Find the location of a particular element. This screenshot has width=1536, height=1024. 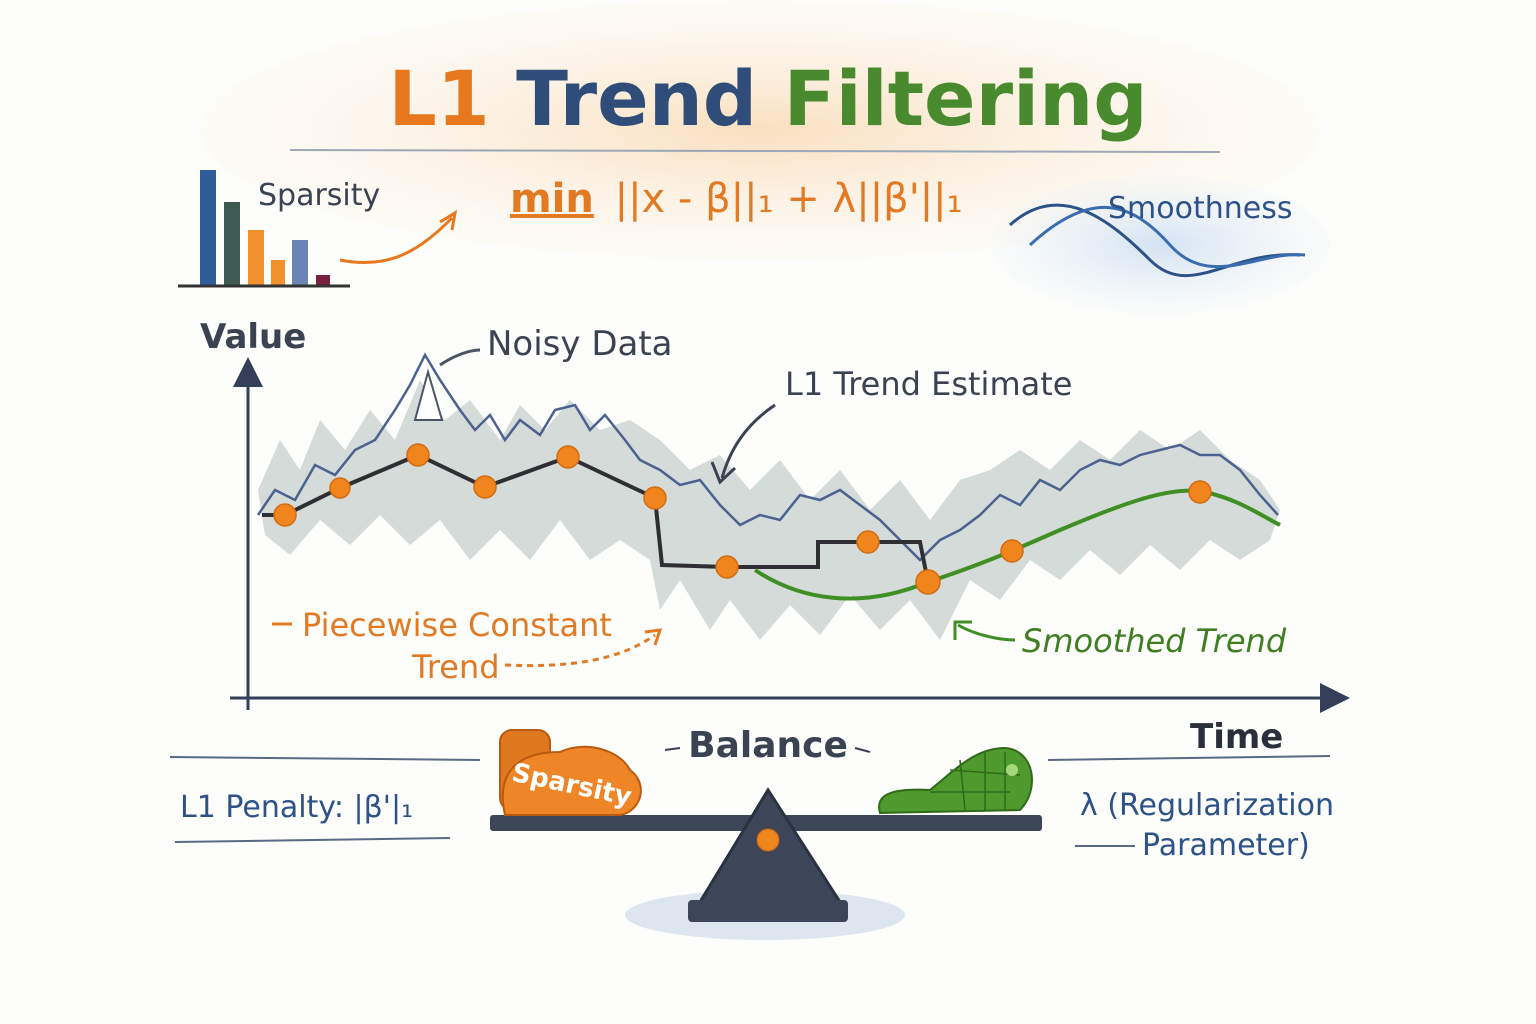

title: L1 Trend Filtering is located at coordinates (767, 98).